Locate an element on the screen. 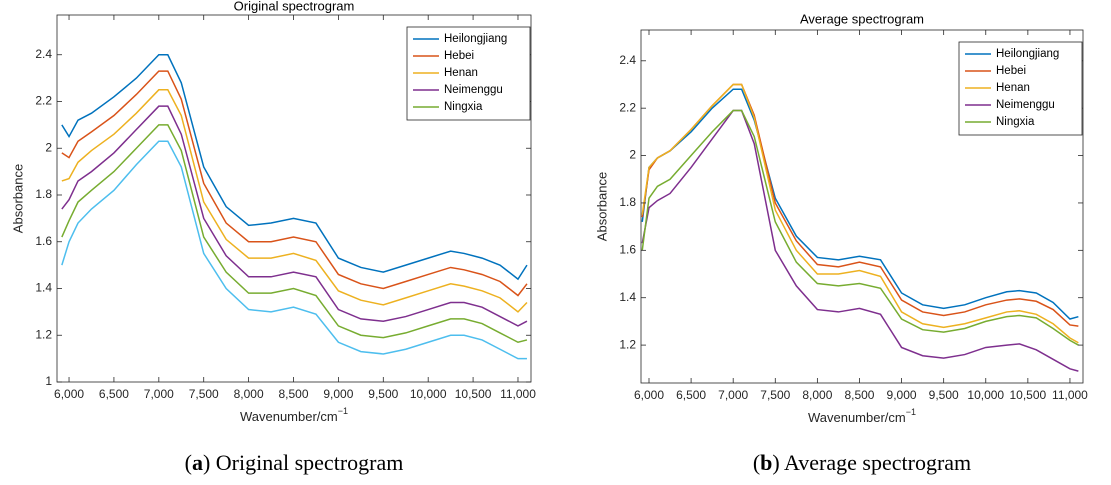 Image resolution: width=1111 pixels, height=485 pixels. chart-title: Original spectrogram is located at coordinates (294, 6).